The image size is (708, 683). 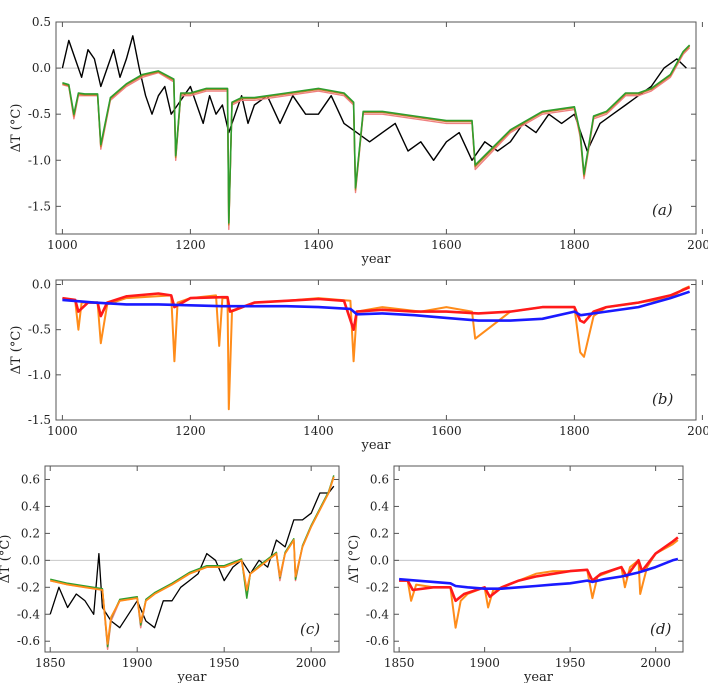 I want to click on panel-label: (d), so click(x=660, y=629).